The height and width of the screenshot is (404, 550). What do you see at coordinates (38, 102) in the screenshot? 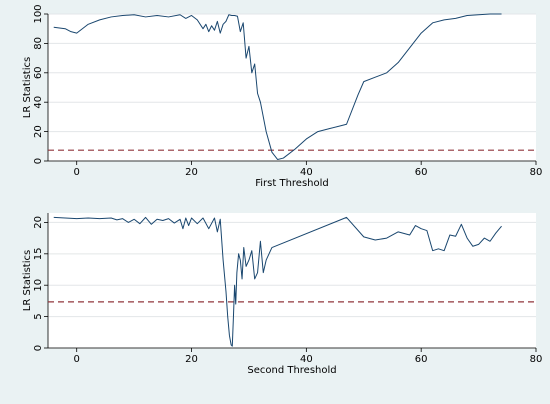
I see `y-tick-label: 40` at bounding box center [38, 102].